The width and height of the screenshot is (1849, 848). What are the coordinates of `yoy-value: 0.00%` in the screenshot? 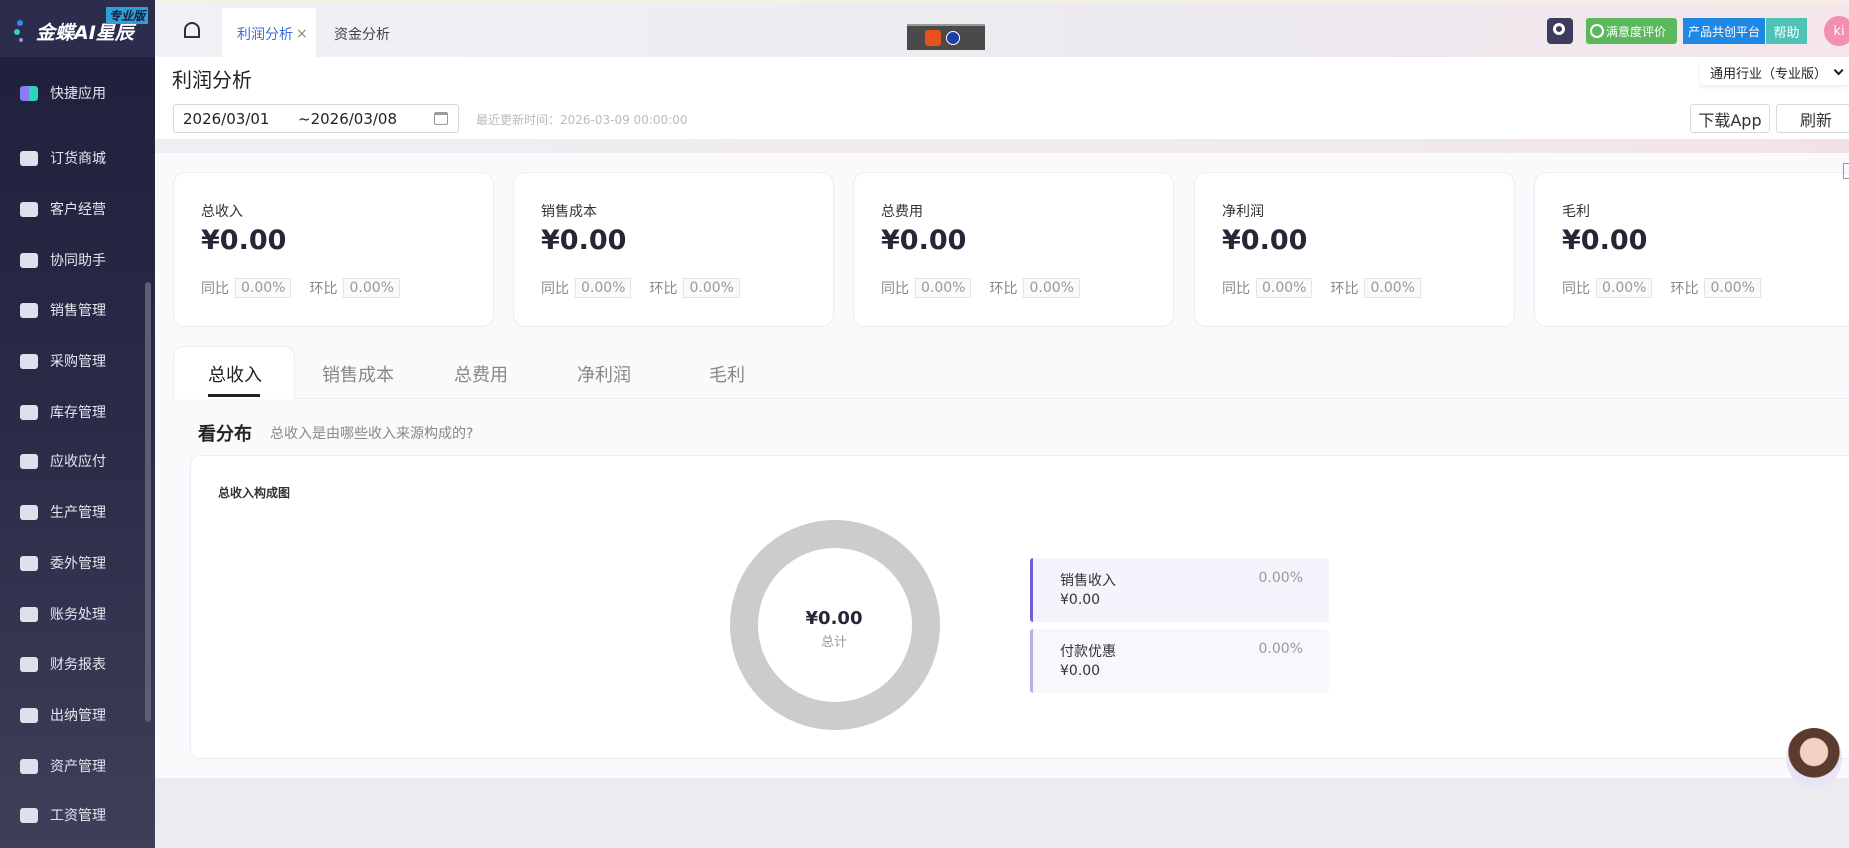 It's located at (1284, 288).